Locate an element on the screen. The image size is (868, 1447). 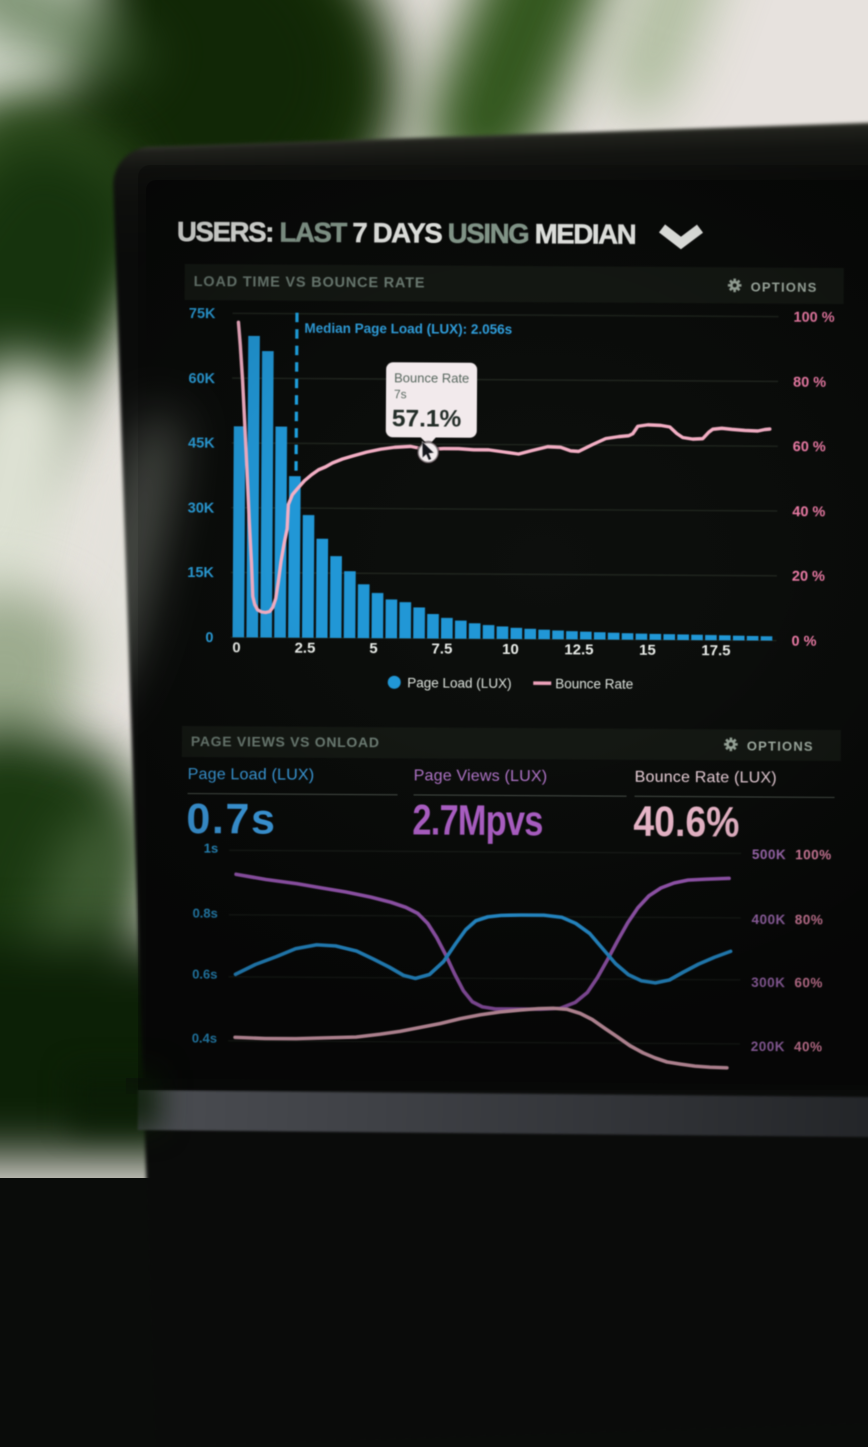
svg-text: 80% is located at coordinates (809, 919).